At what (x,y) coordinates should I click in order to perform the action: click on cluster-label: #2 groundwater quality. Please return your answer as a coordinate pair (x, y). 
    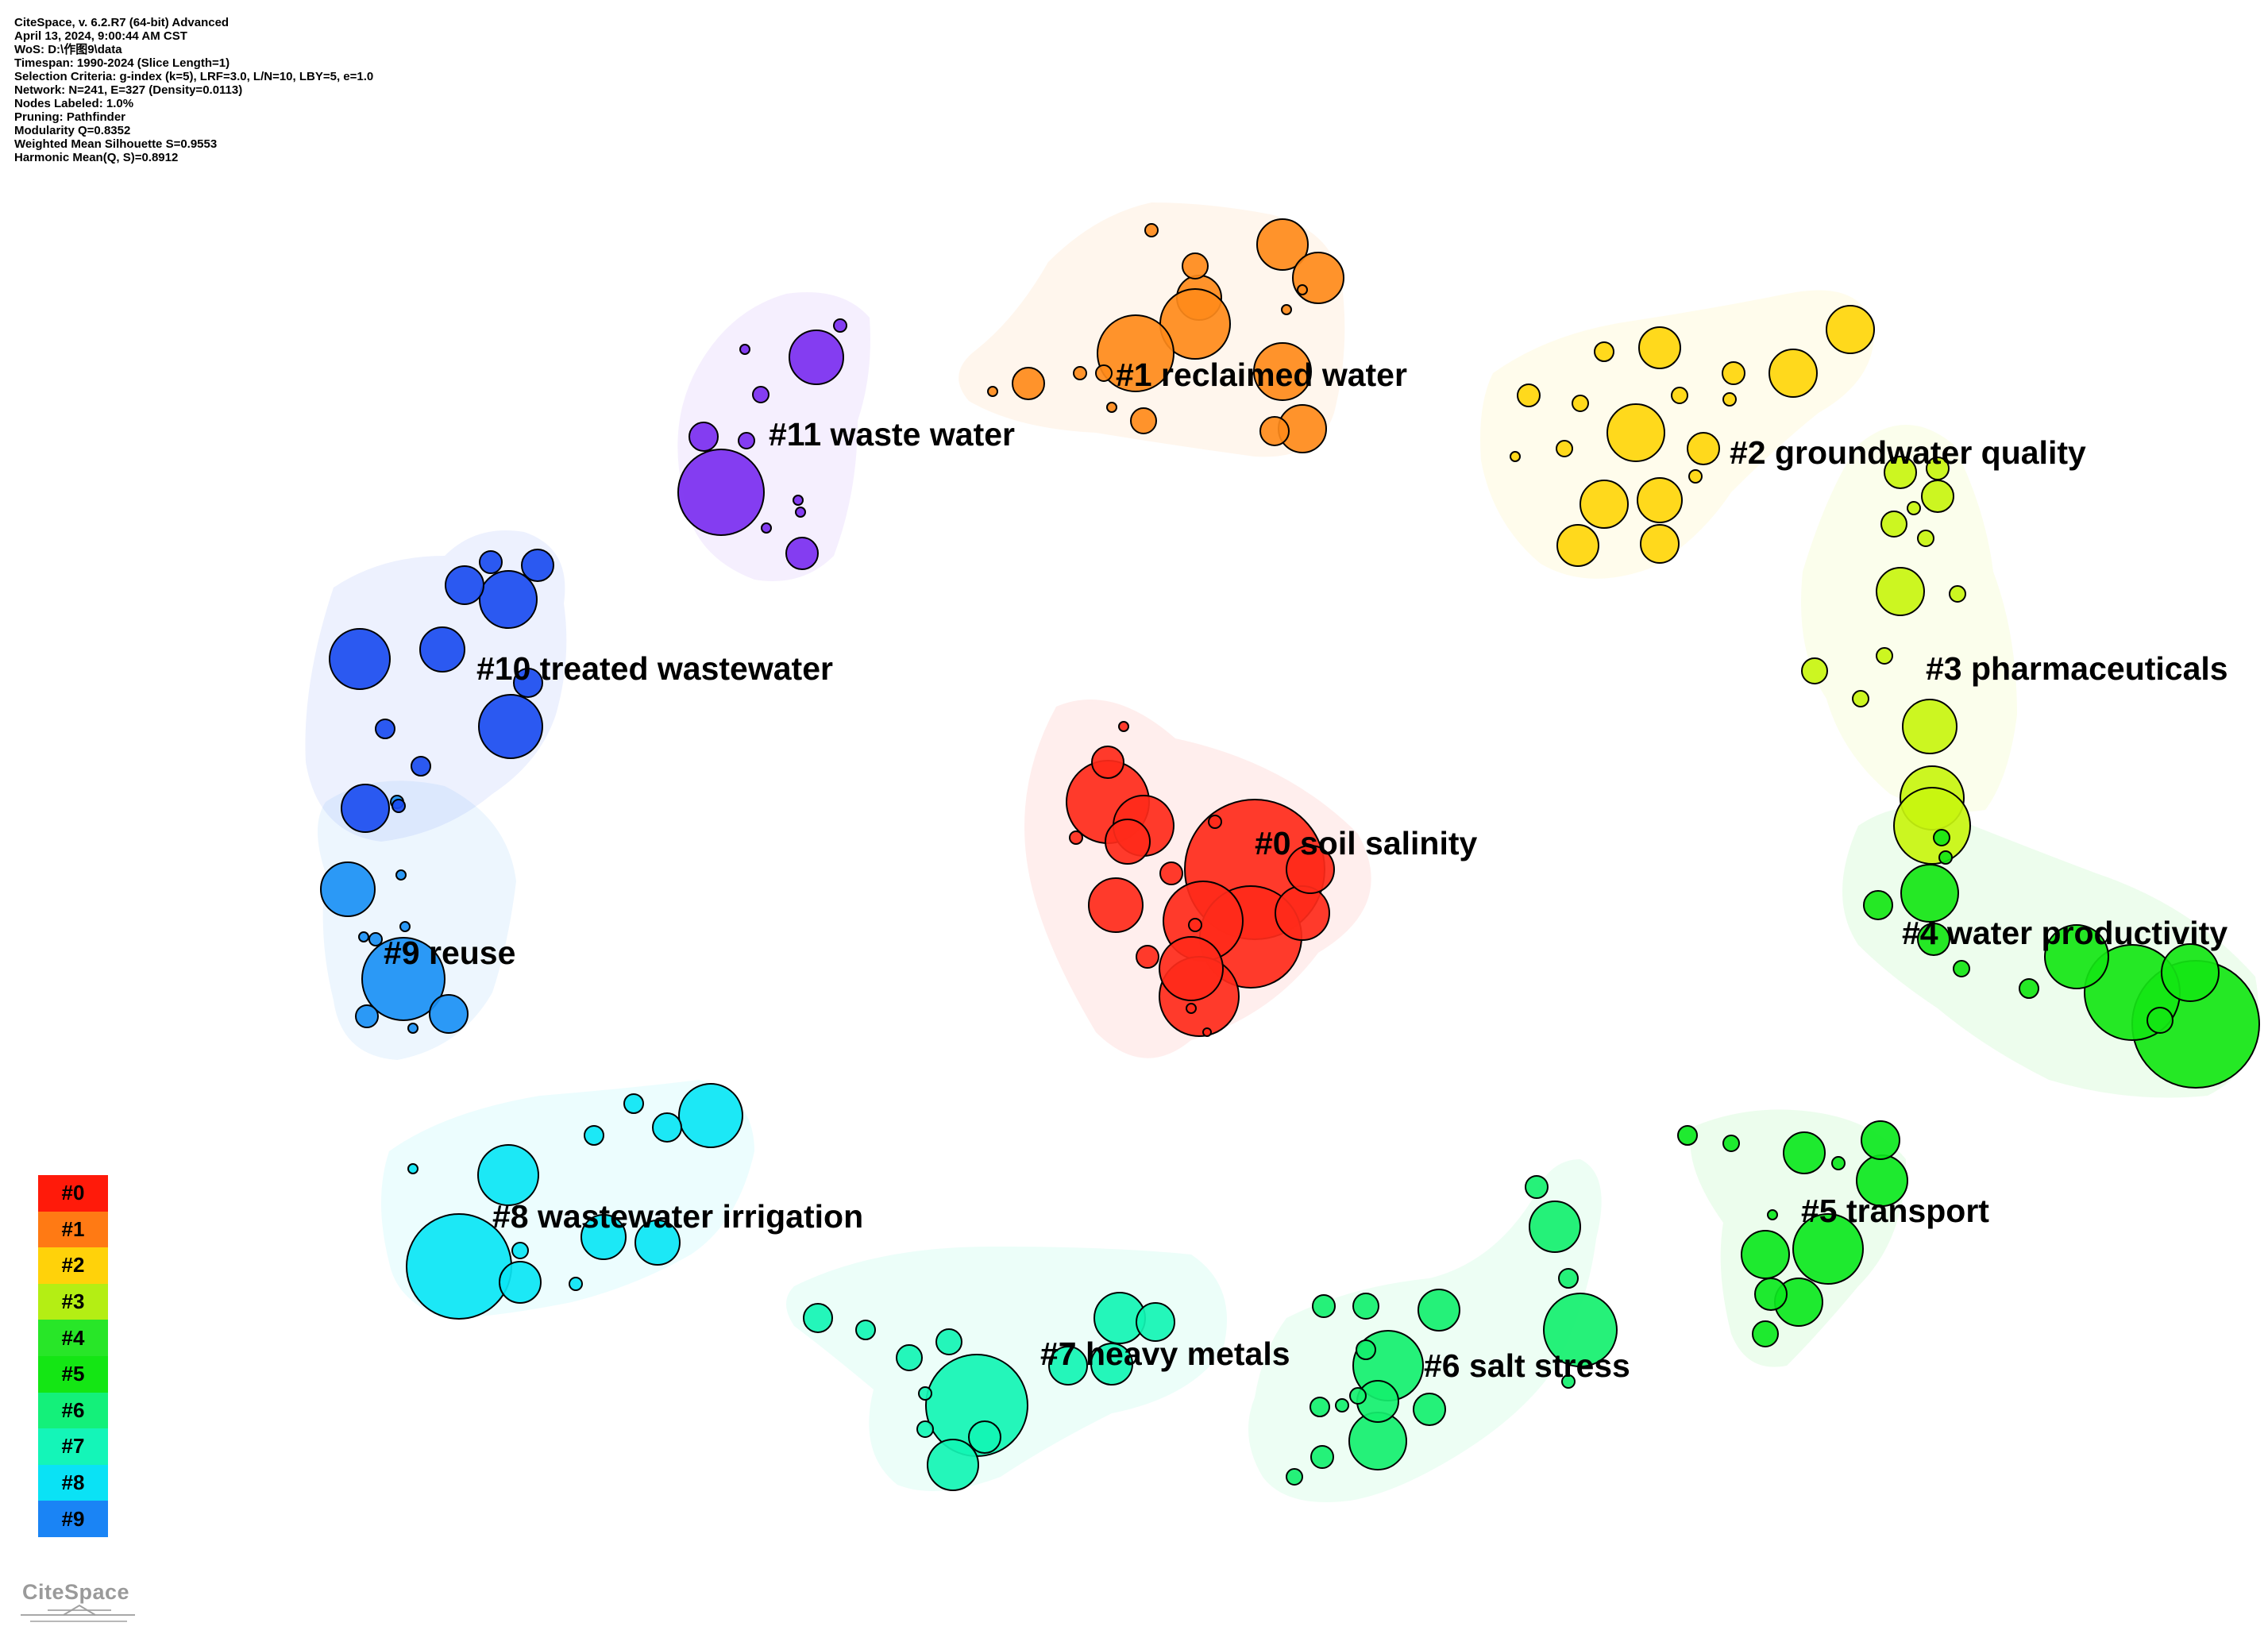
    Looking at the image, I should click on (1908, 452).